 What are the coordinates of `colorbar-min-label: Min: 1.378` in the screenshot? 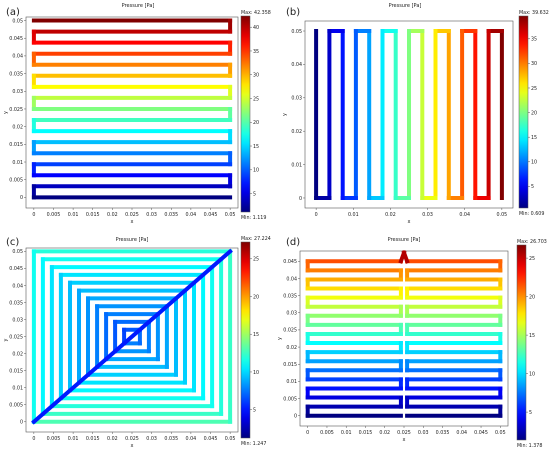 It's located at (529, 446).